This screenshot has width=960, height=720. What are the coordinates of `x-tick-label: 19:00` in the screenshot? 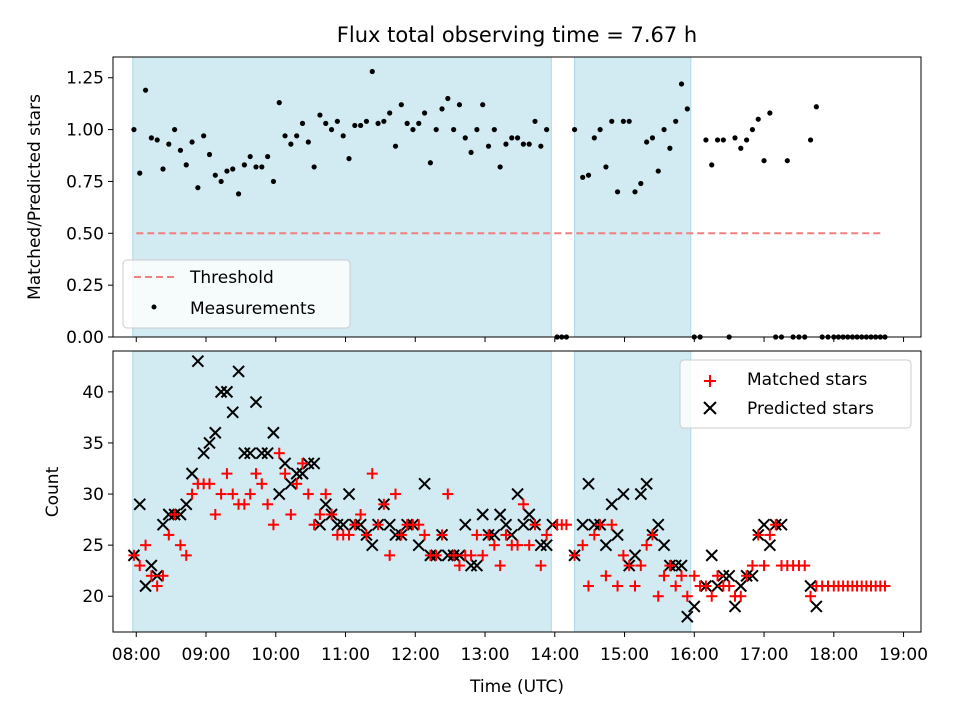 It's located at (903, 655).